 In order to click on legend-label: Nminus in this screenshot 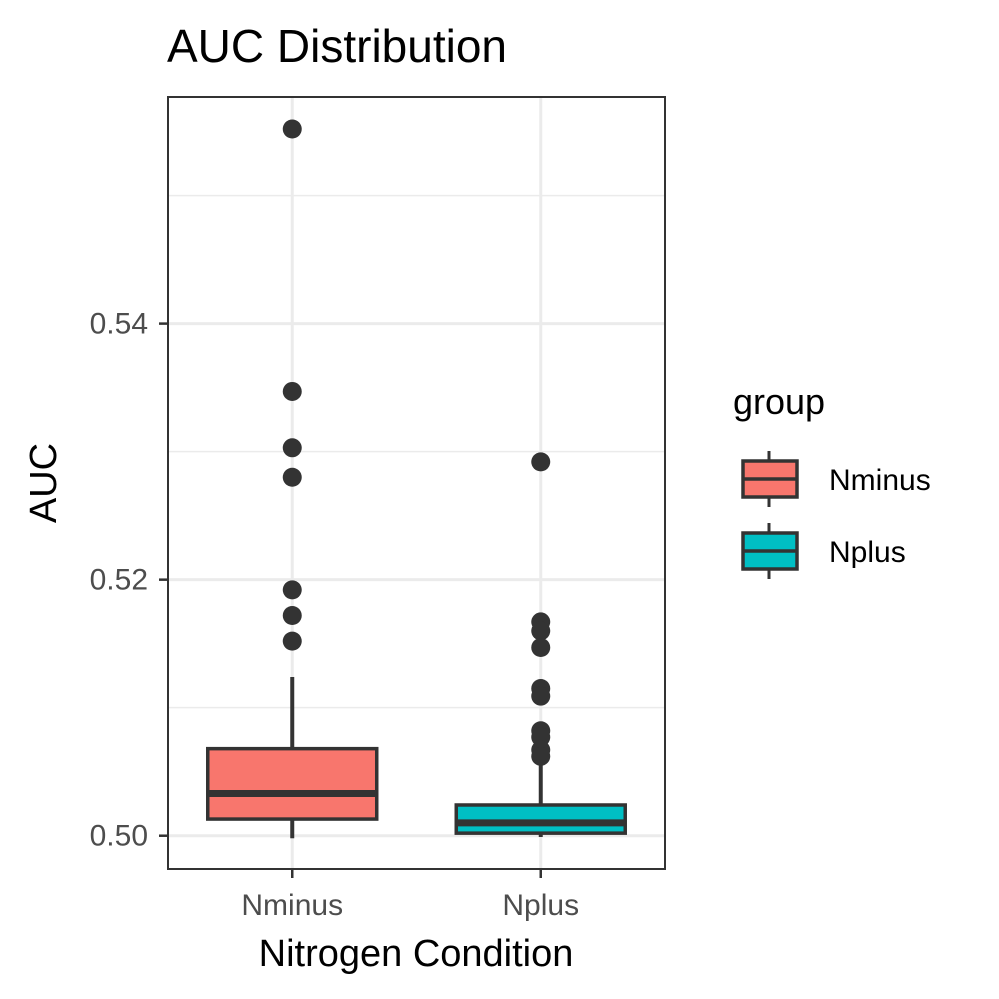, I will do `click(880, 480)`.